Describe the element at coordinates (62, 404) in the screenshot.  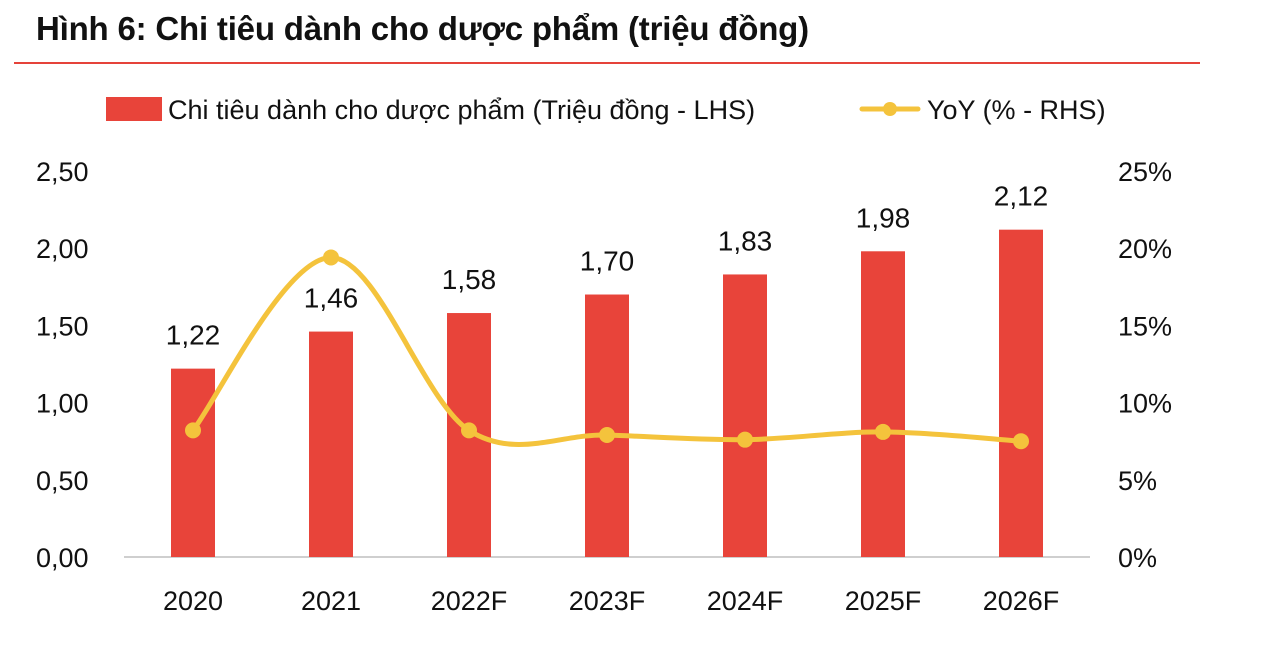
I see `left-axis-tick-label: 1,00` at that location.